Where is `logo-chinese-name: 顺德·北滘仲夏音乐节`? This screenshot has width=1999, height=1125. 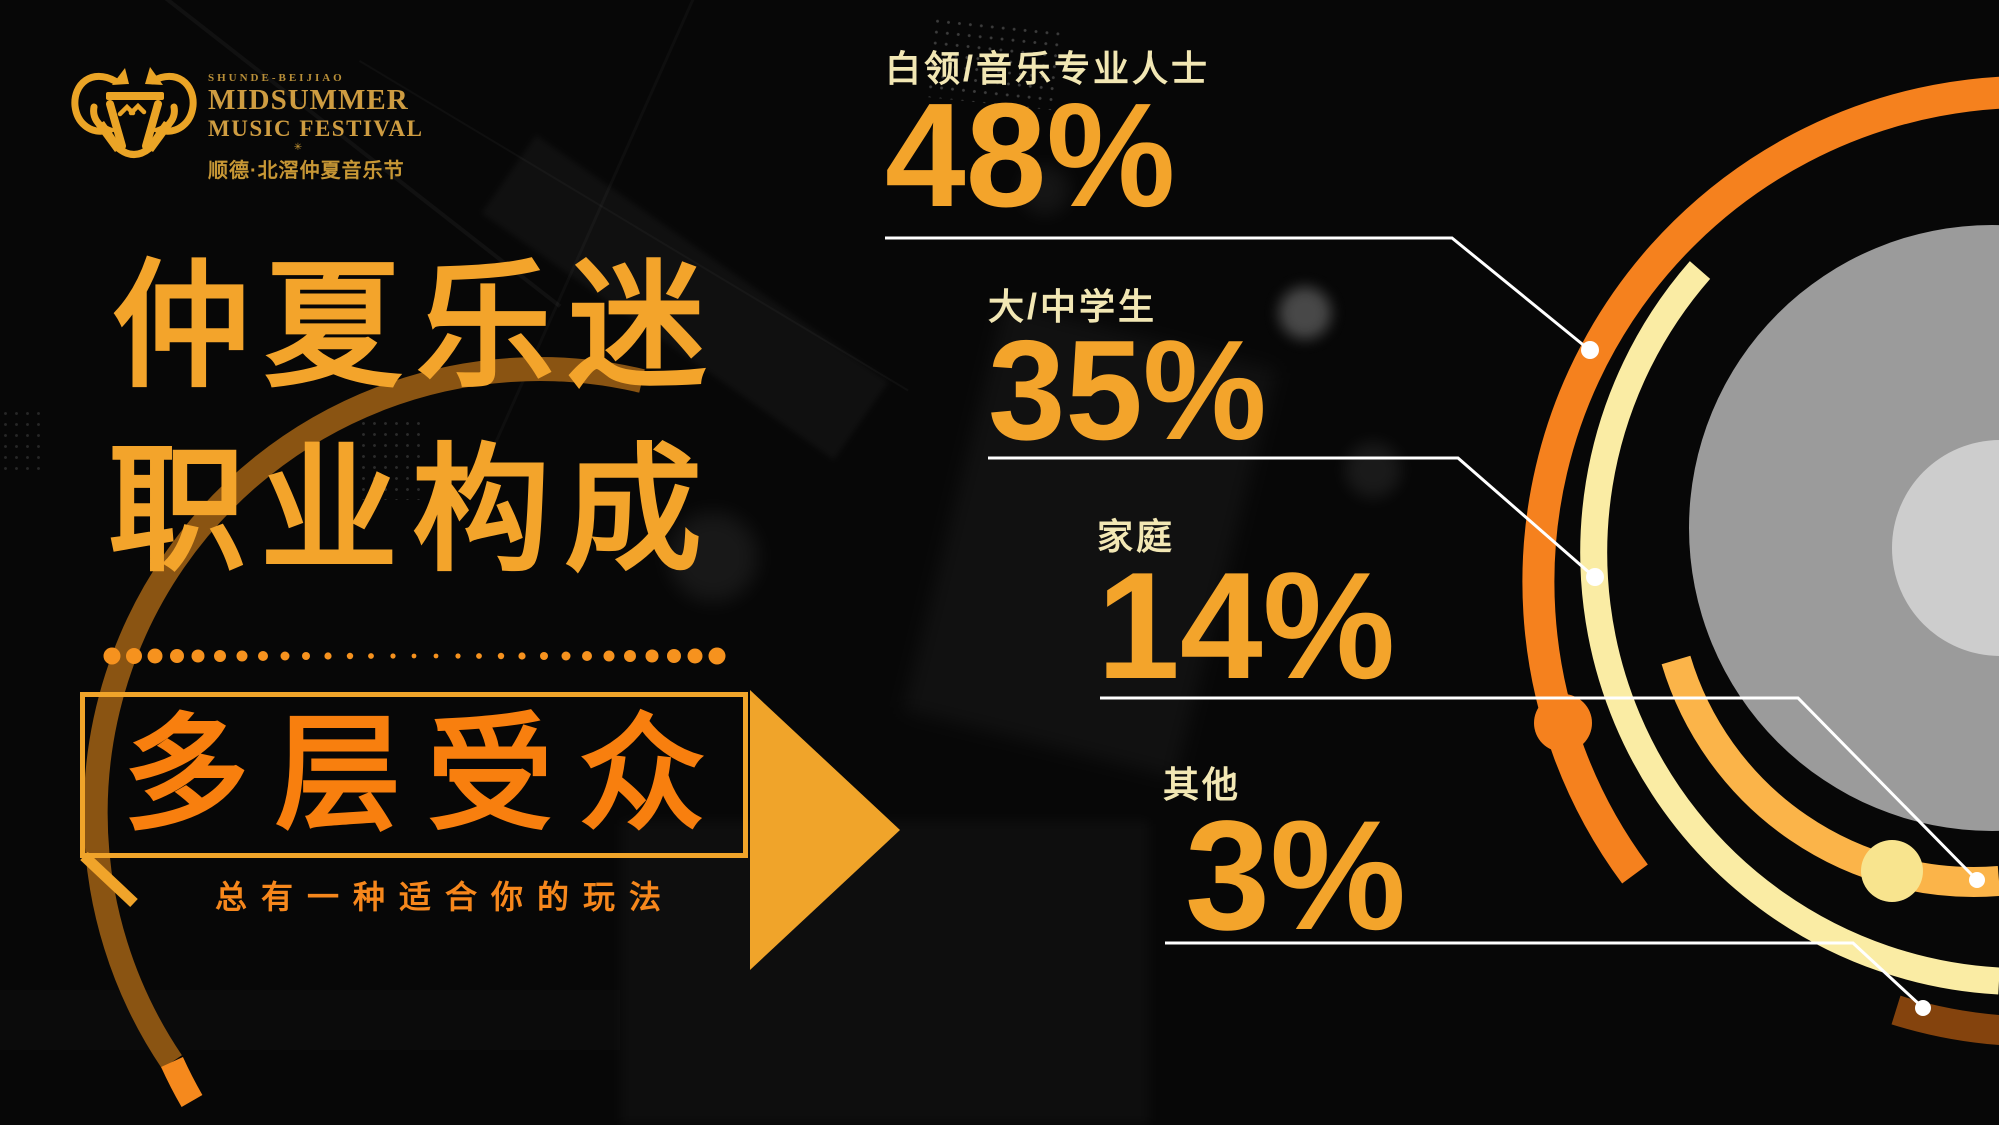
logo-chinese-name: 顺德·北滘仲夏音乐节 is located at coordinates (306, 171).